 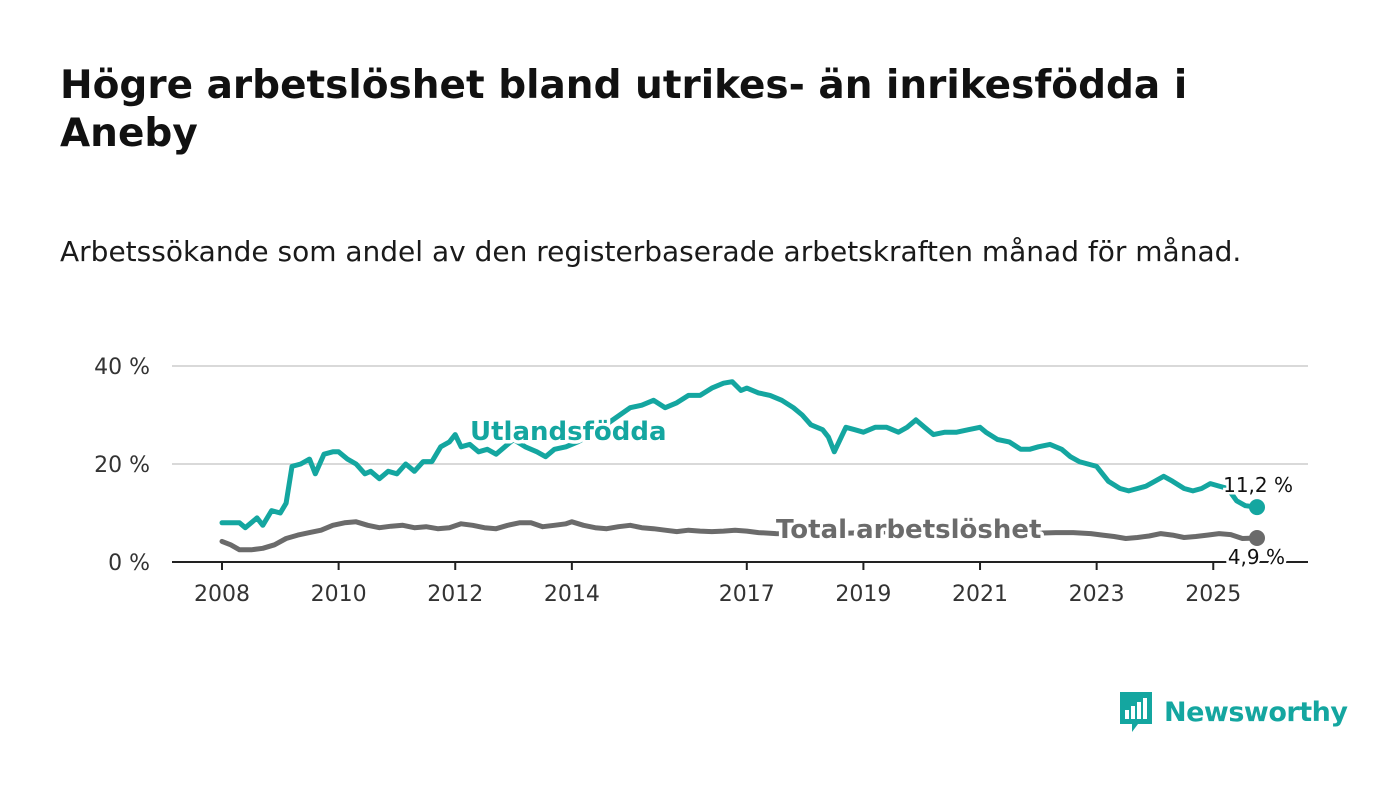 I want to click on end-value-total: 4,9 %, so click(x=1256, y=557).